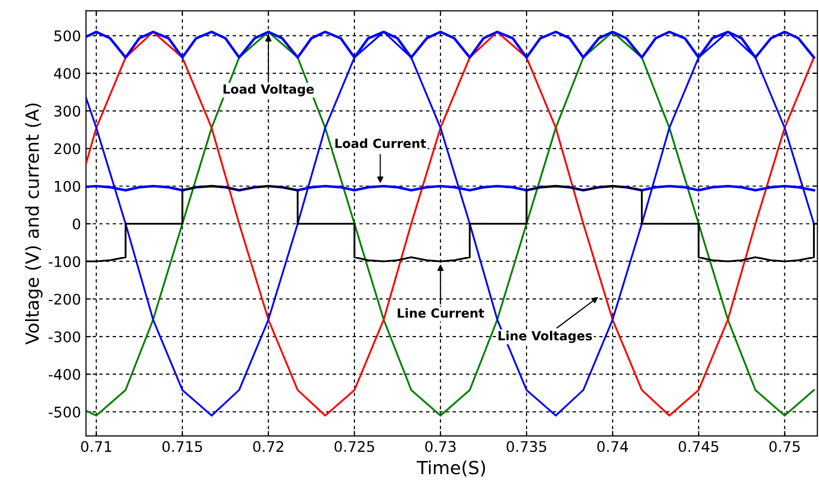 The height and width of the screenshot is (492, 819). I want to click on x-tick-label: 0.725, so click(354, 446).